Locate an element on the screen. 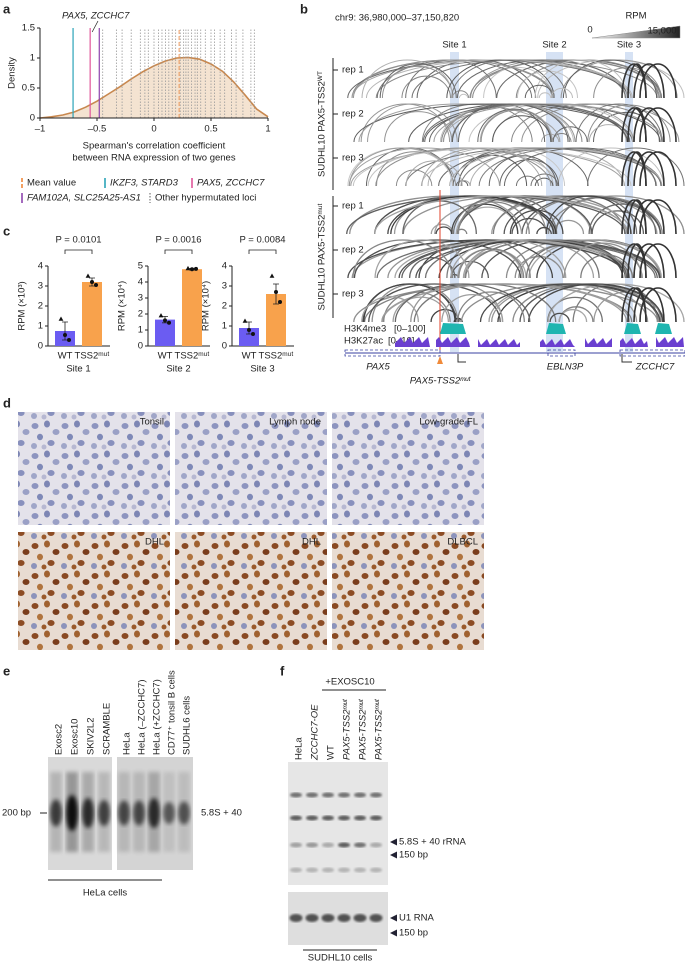  gene-label: EBLN3P is located at coordinates (565, 367).